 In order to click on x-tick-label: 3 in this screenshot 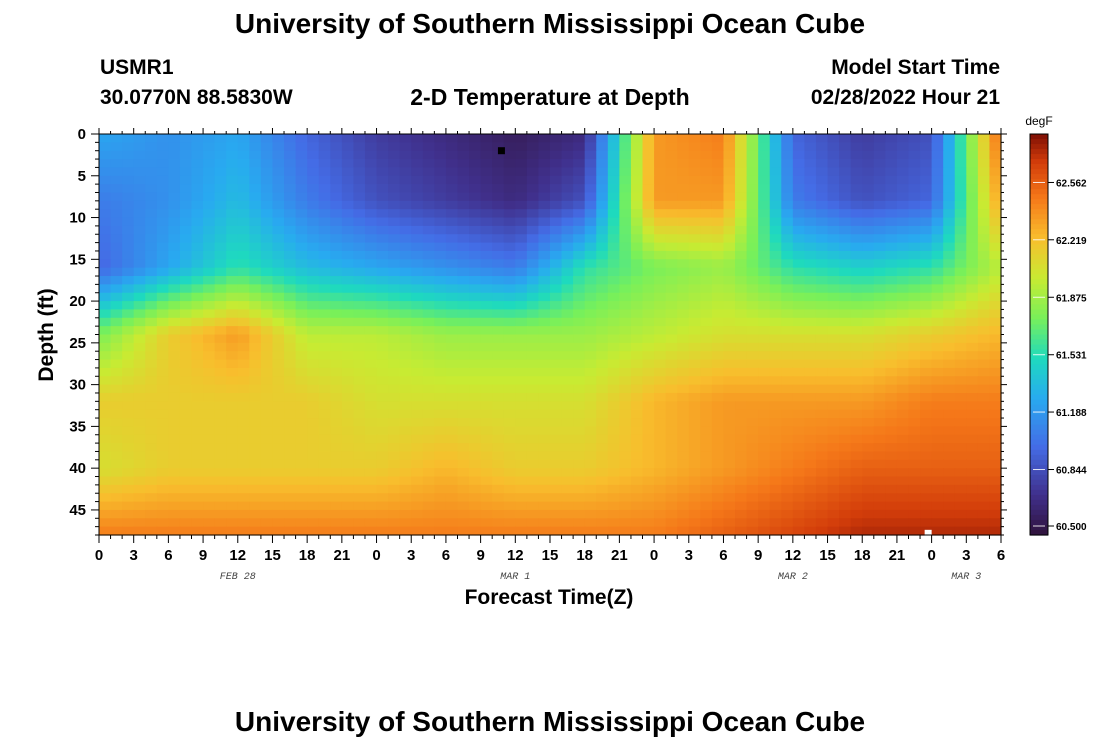, I will do `click(966, 555)`.